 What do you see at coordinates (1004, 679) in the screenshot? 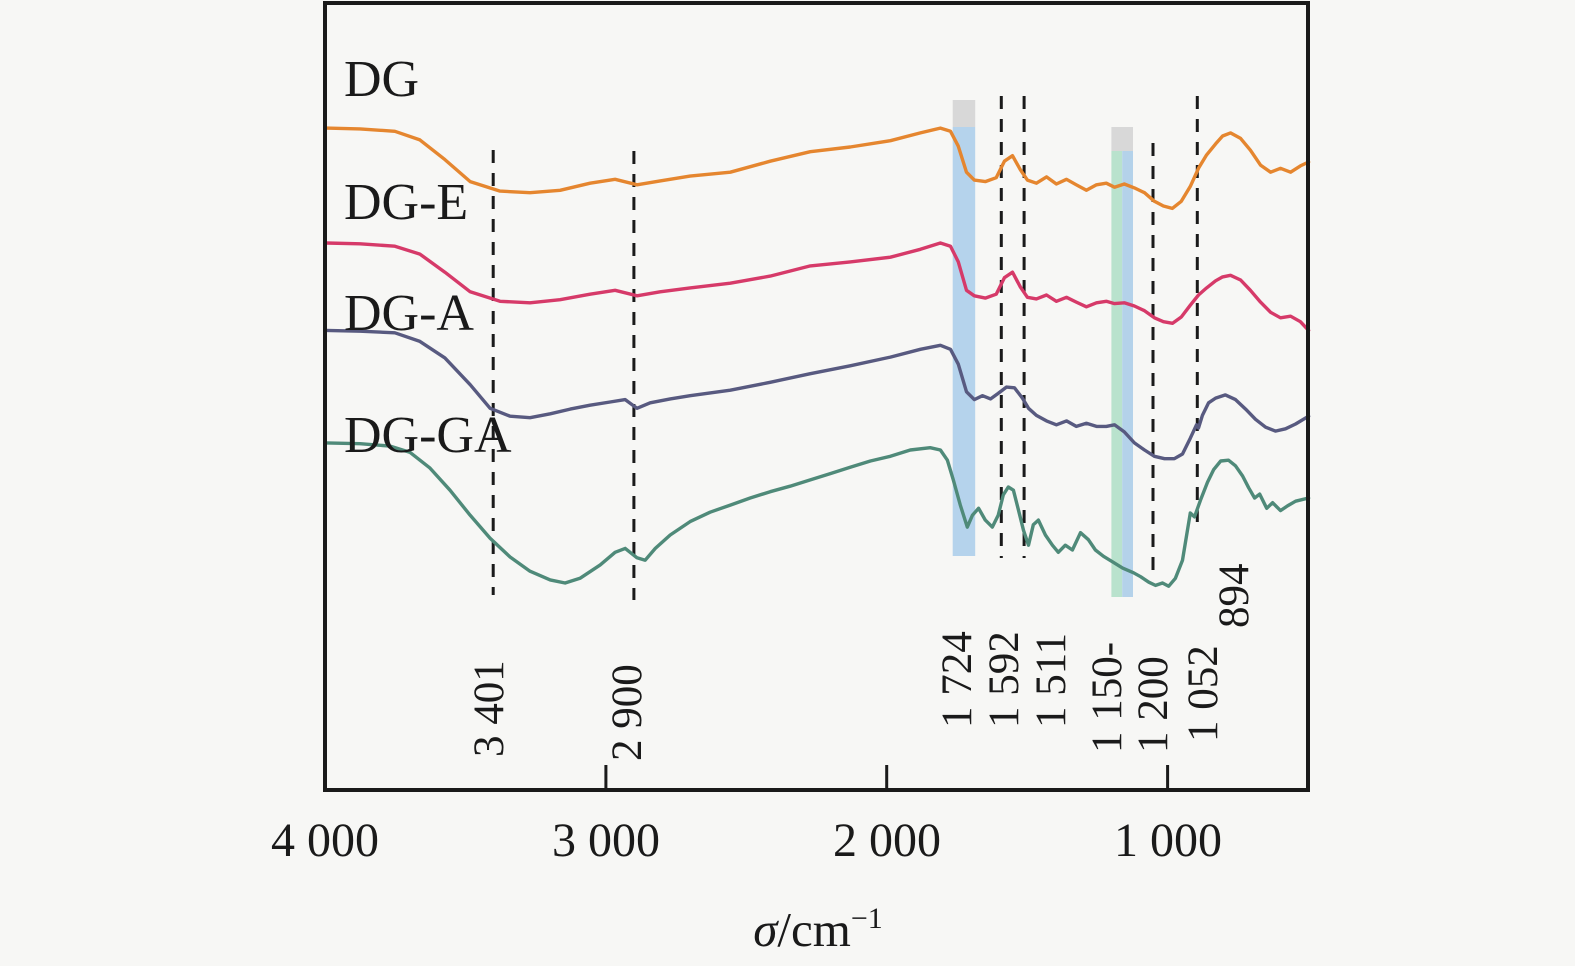
I see `peak-label-1592: 1 592` at bounding box center [1004, 679].